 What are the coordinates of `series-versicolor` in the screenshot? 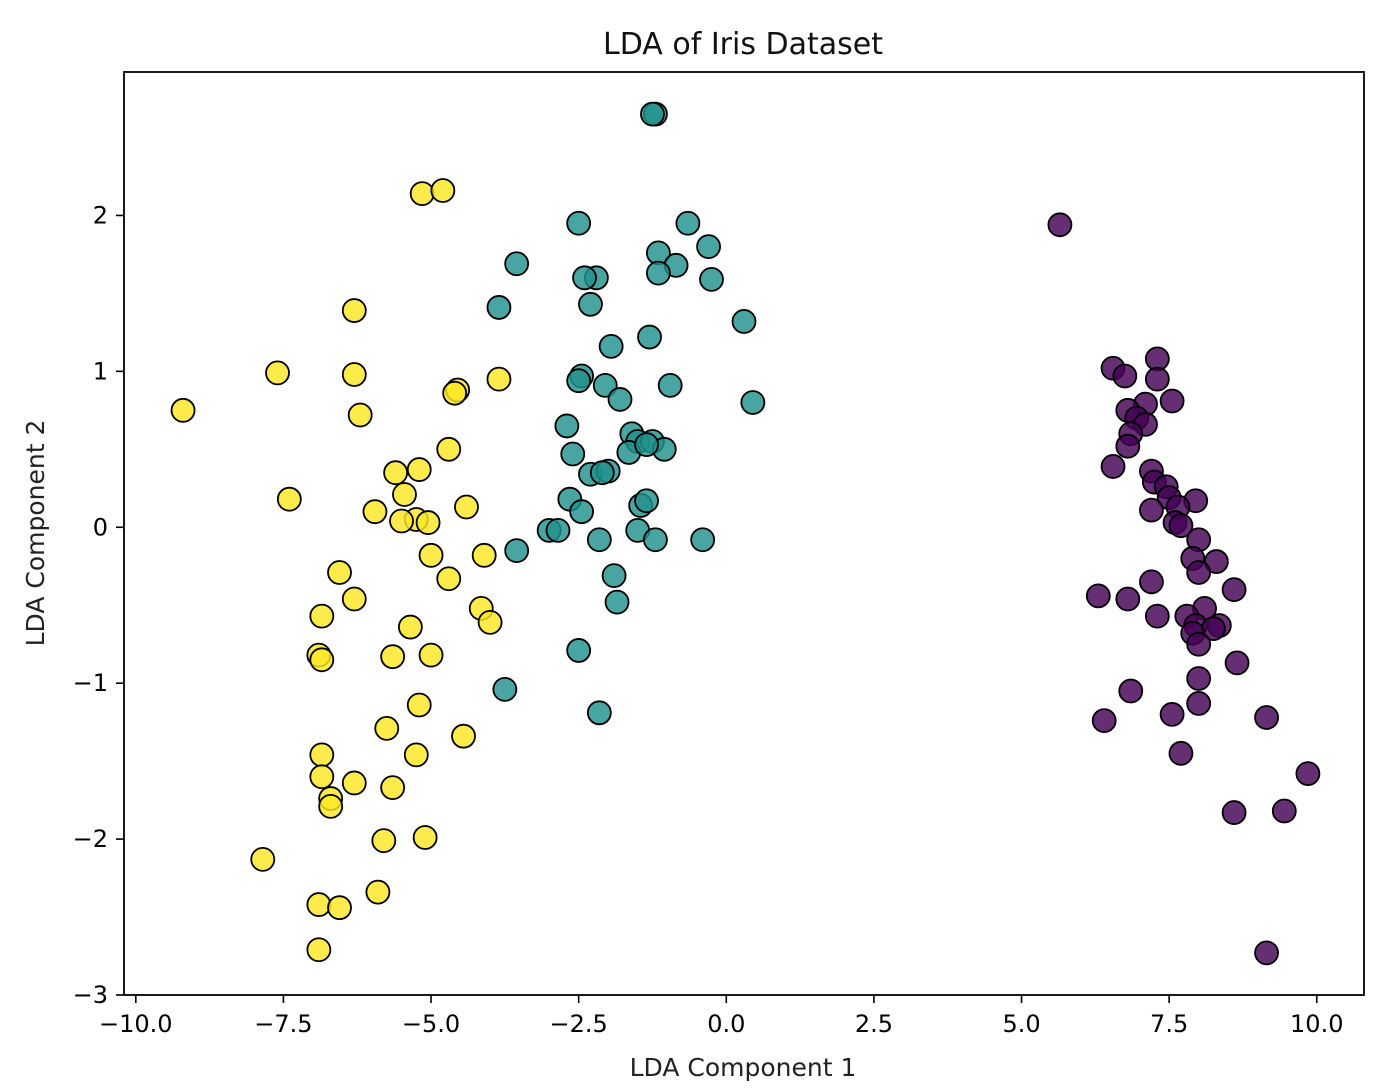 It's located at (626, 413).